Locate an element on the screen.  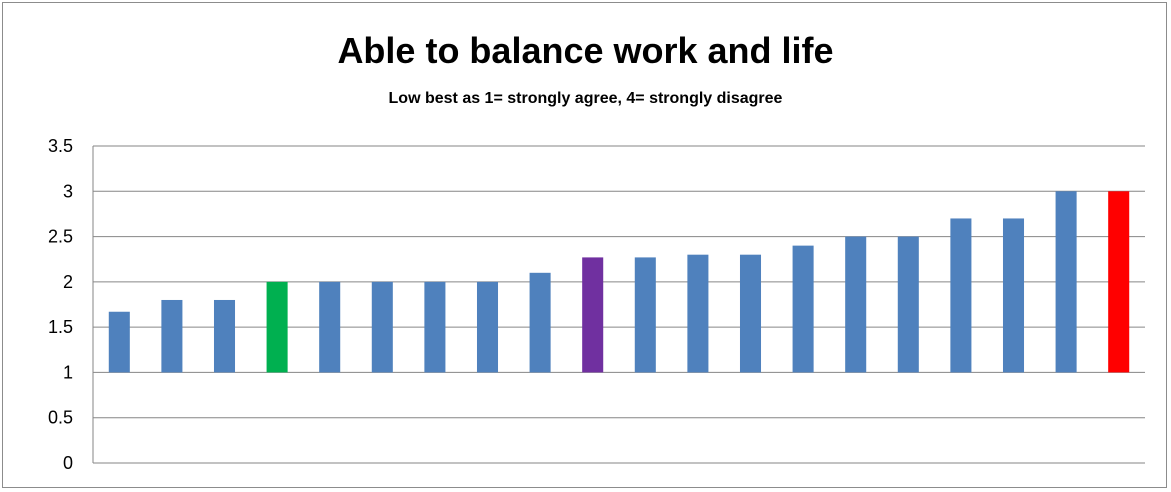
y-tick-label: 0.5 is located at coordinates (60, 418).